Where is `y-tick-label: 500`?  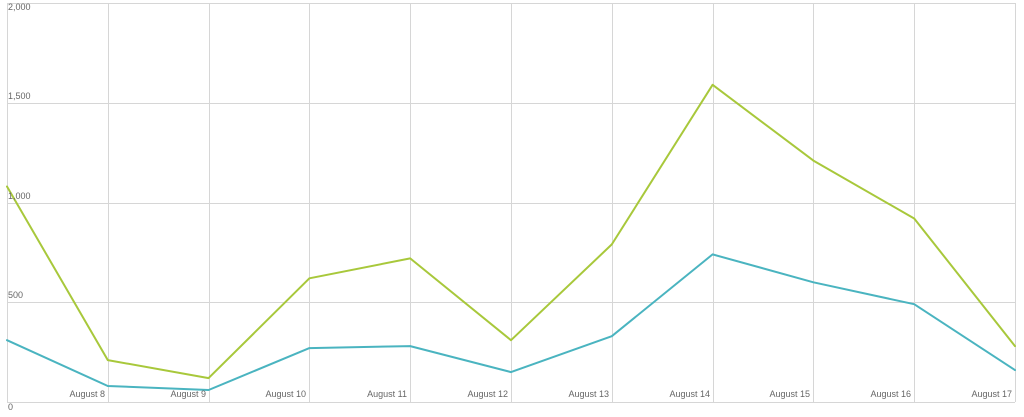
y-tick-label: 500 is located at coordinates (15, 295).